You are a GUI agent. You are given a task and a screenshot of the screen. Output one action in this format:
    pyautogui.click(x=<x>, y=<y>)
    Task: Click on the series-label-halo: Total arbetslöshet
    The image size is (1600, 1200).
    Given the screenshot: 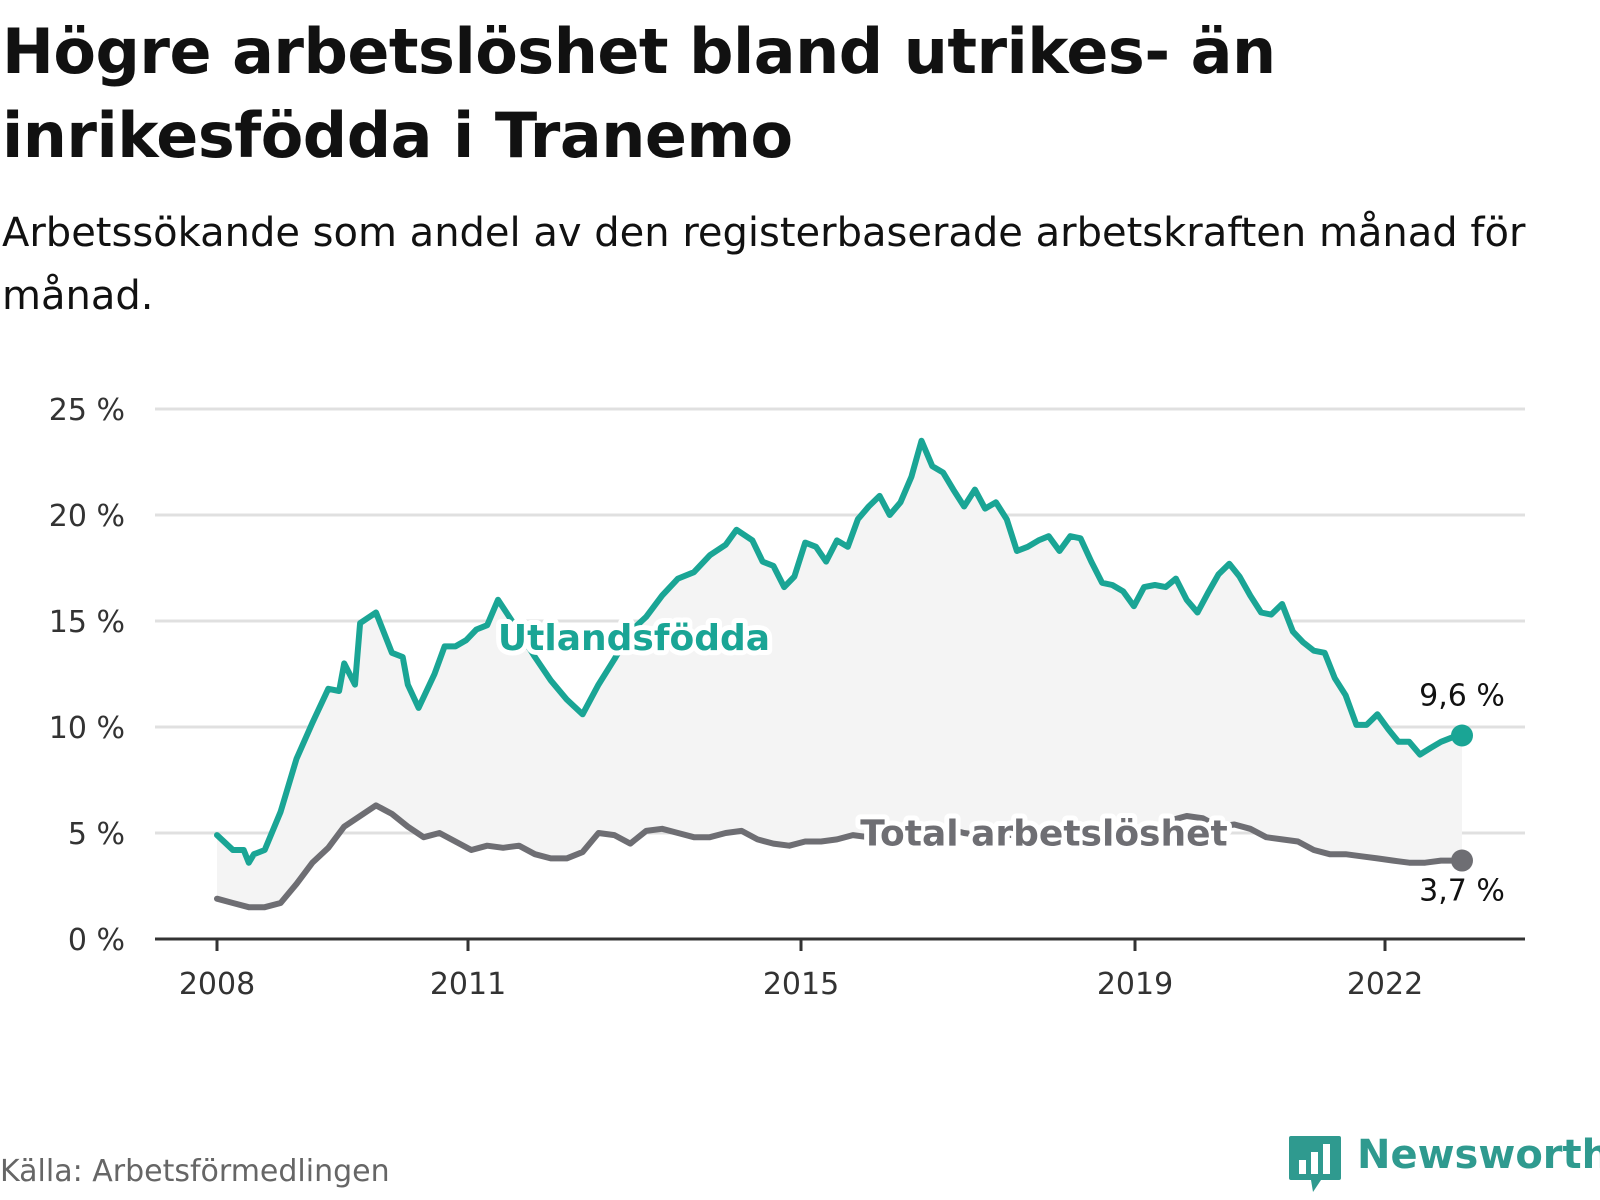 What is the action you would take?
    pyautogui.click(x=1044, y=833)
    